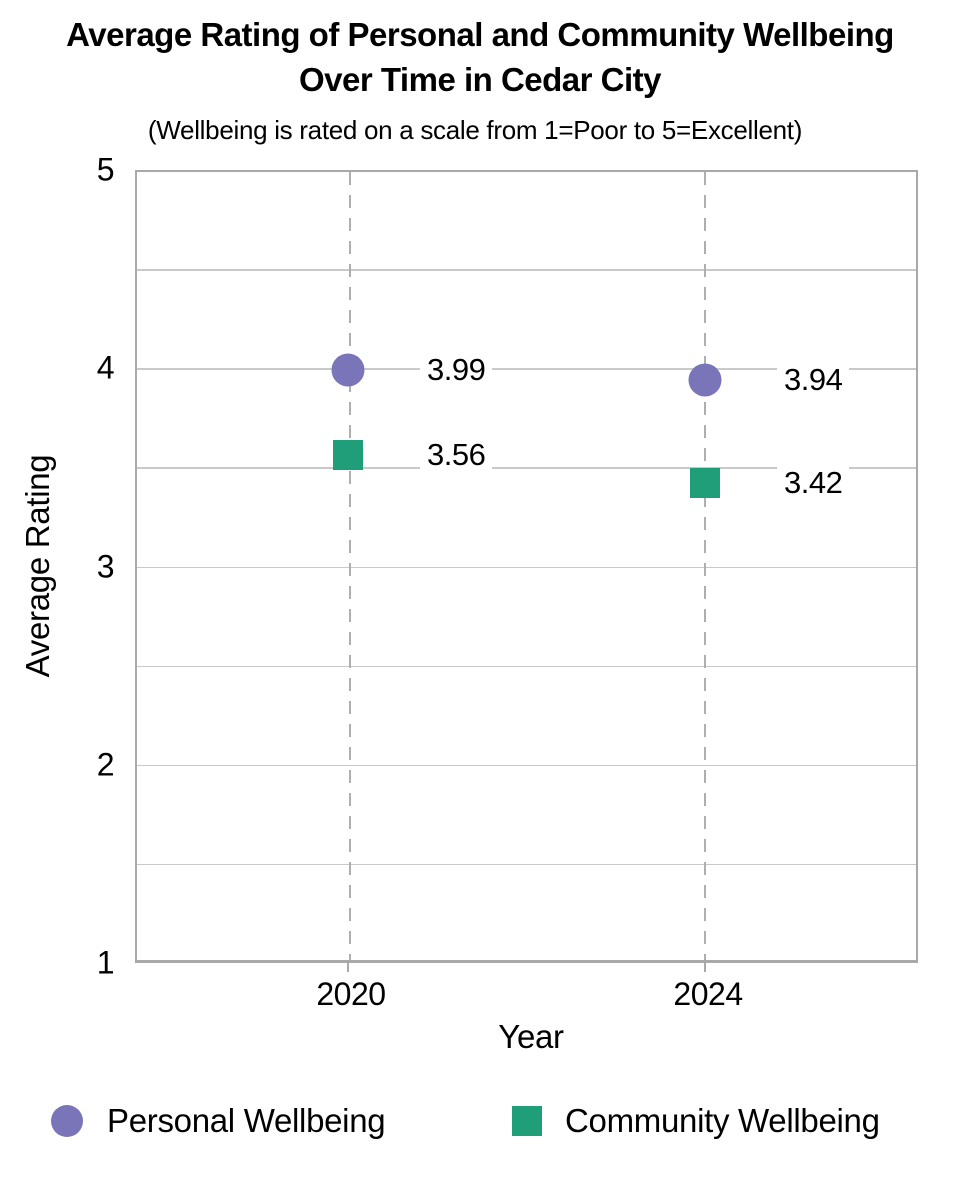 This screenshot has height=1200, width=960. I want to click on data-label: 3.94, so click(813, 380).